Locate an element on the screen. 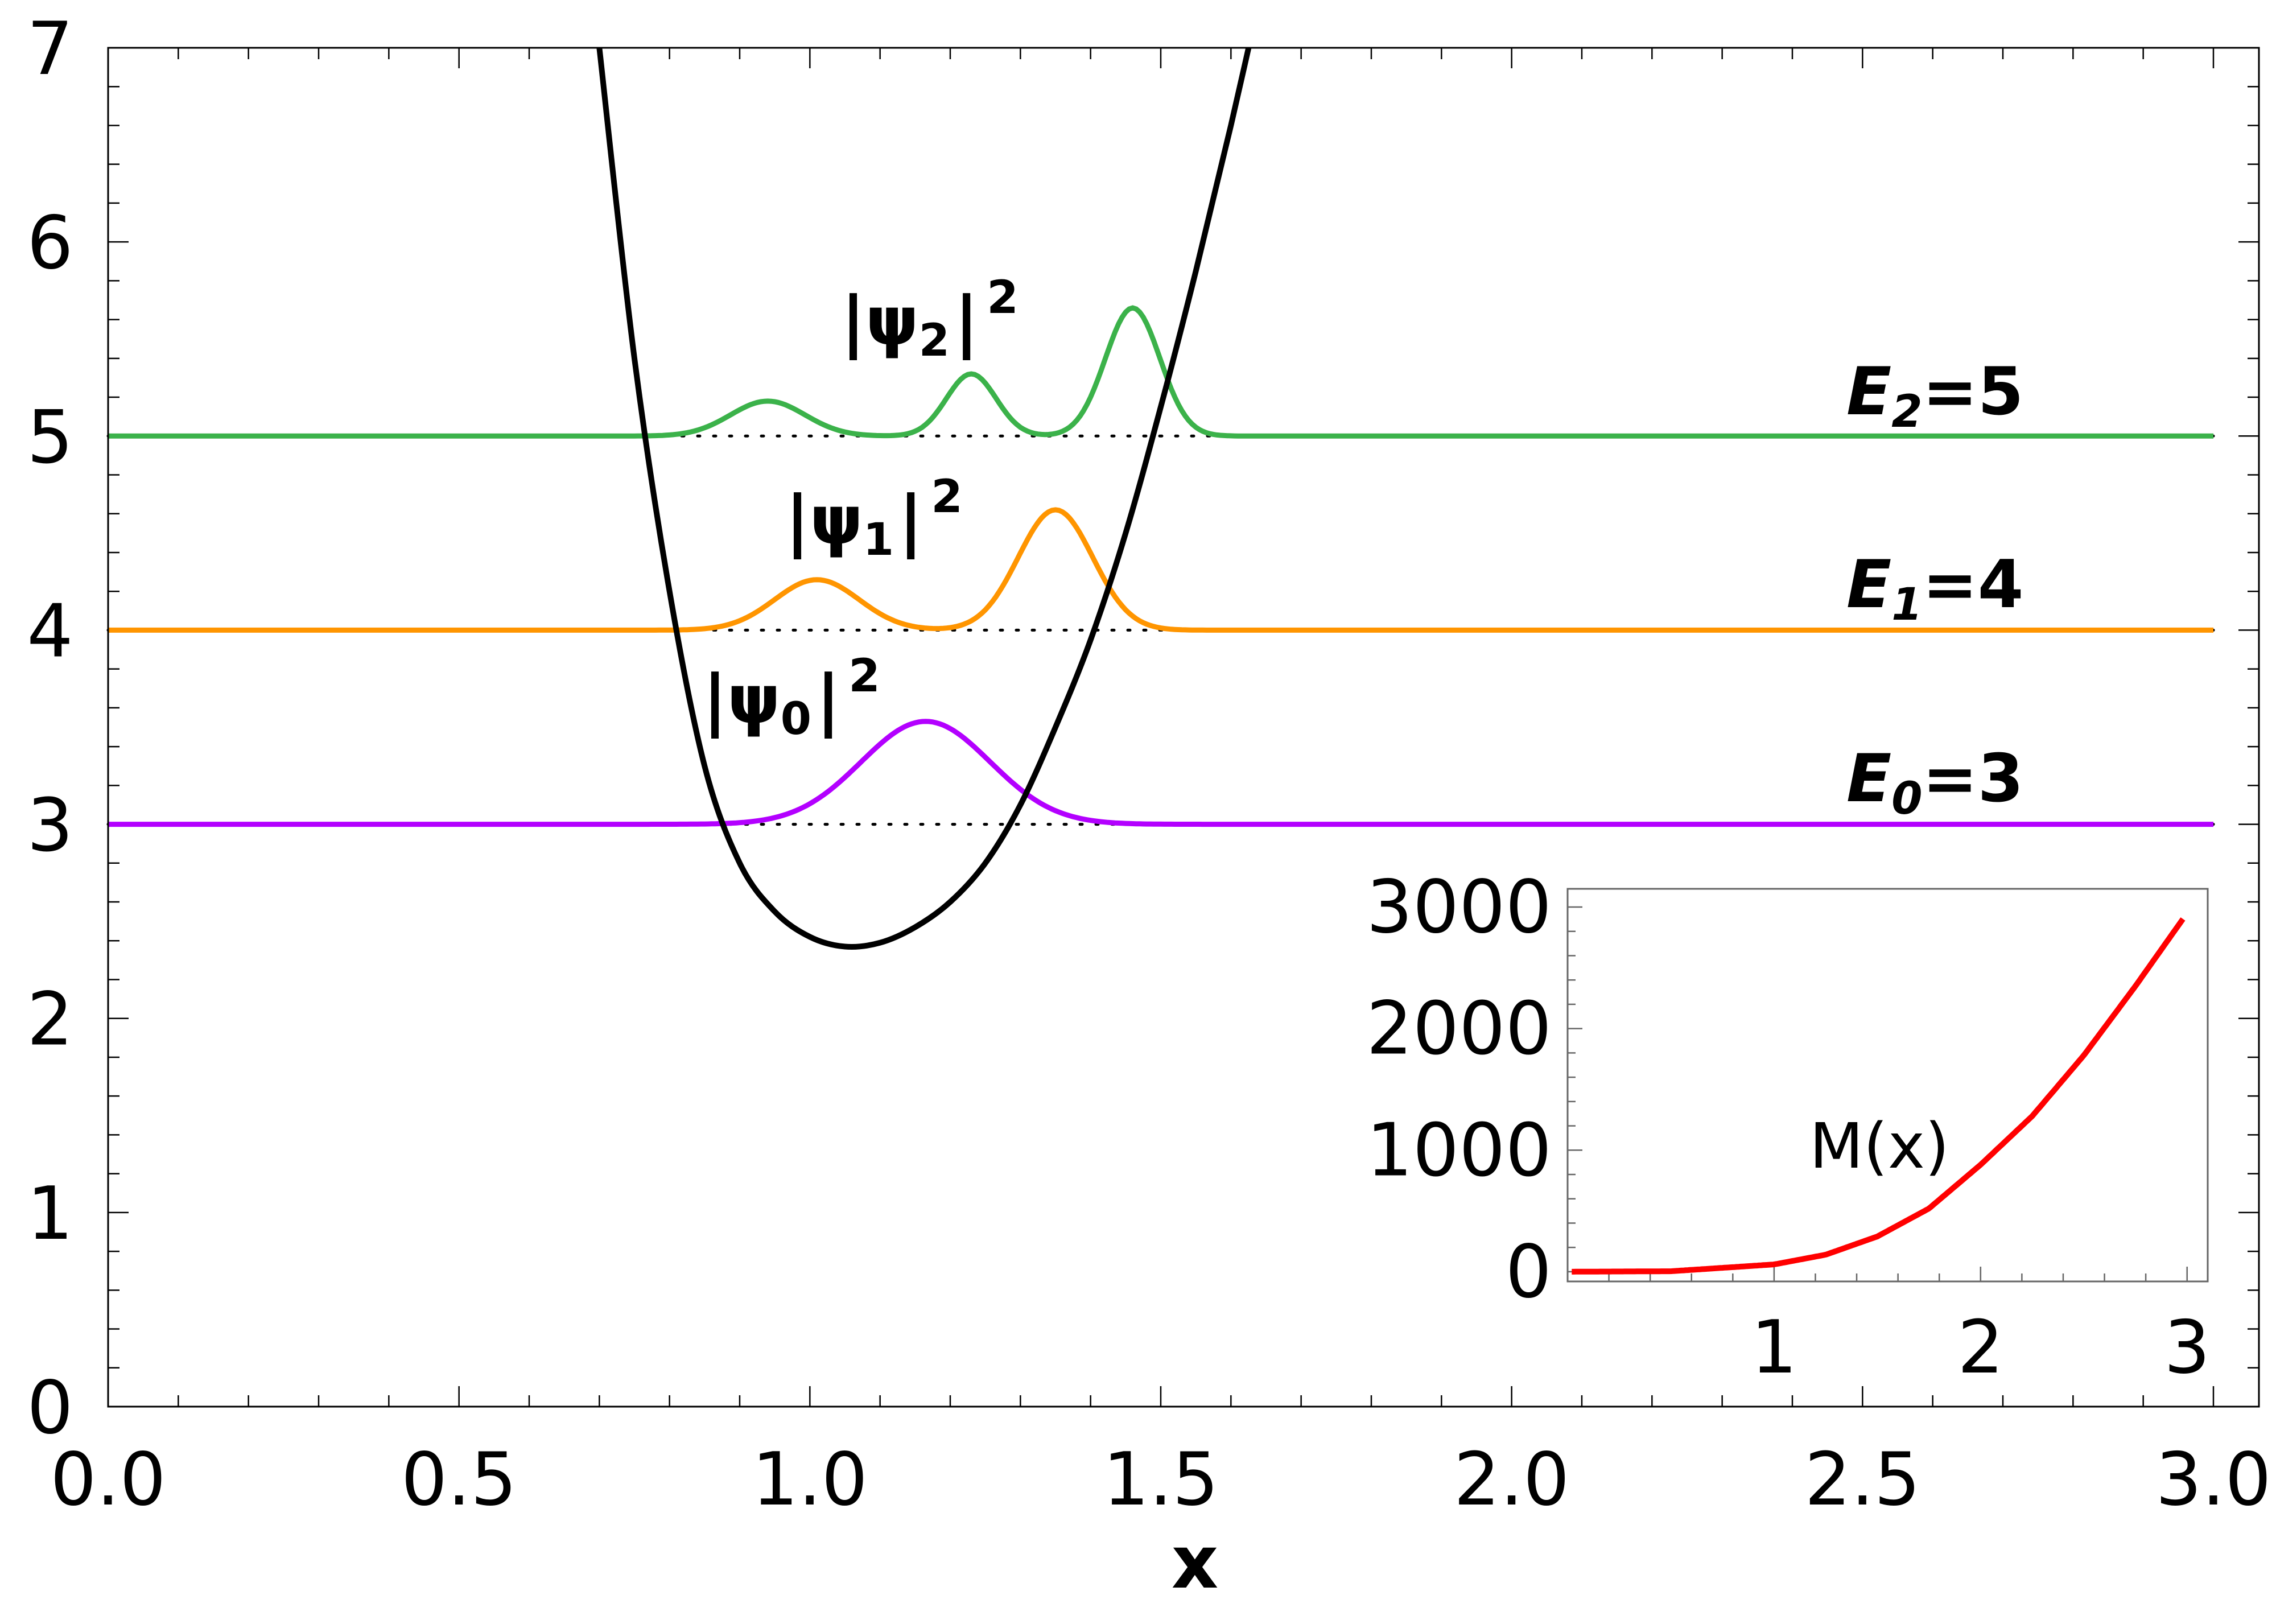  psi-squared-curve-E0 is located at coordinates (1160, 773).